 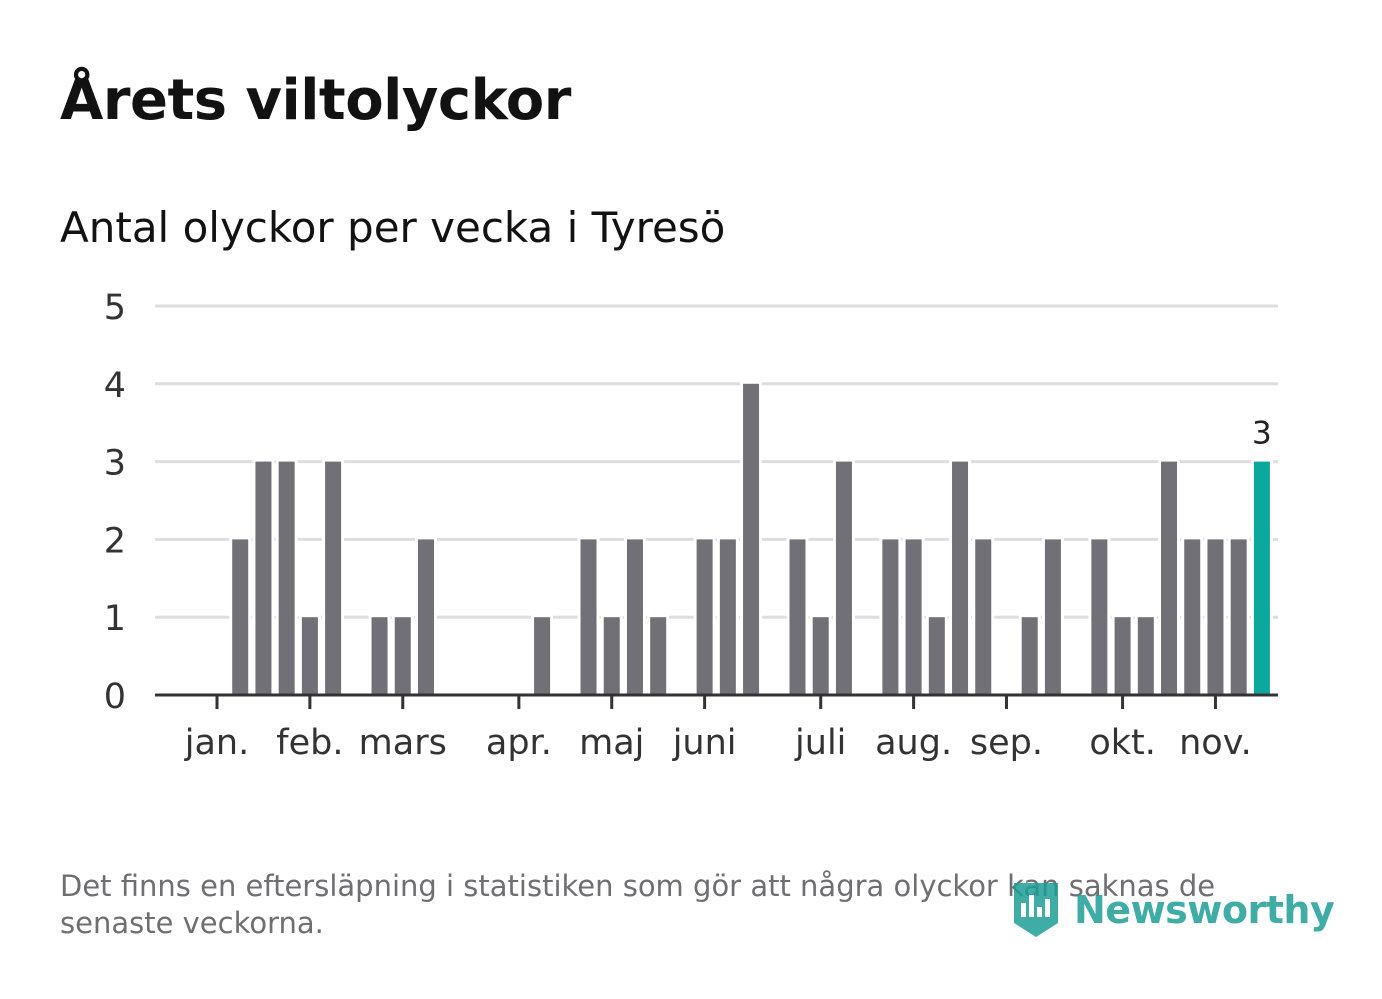 What do you see at coordinates (1122, 743) in the screenshot?
I see `x-tick-label: okt.` at bounding box center [1122, 743].